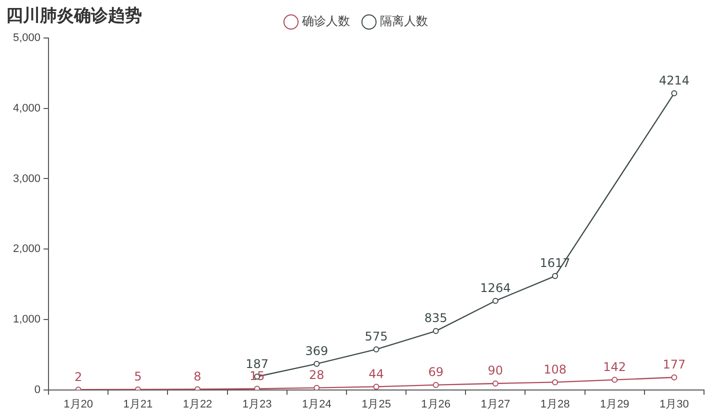 The height and width of the screenshot is (418, 720). Describe the element at coordinates (26, 249) in the screenshot. I see `y-tick-label: 2,000` at that location.